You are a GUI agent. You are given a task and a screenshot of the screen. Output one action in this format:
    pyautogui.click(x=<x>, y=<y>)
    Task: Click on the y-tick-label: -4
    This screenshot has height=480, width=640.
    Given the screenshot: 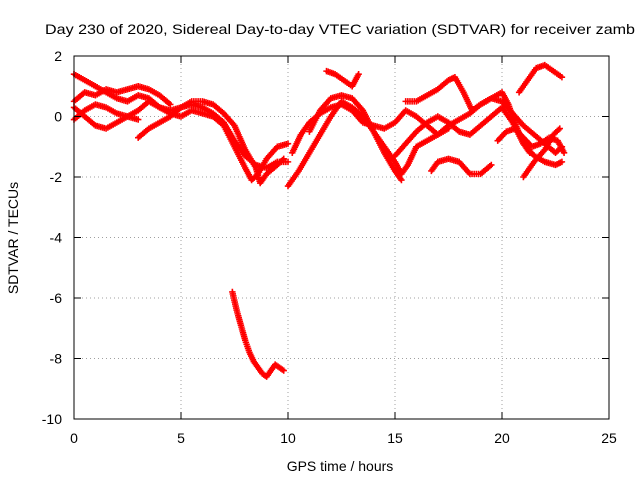 What is the action you would take?
    pyautogui.click(x=56, y=238)
    